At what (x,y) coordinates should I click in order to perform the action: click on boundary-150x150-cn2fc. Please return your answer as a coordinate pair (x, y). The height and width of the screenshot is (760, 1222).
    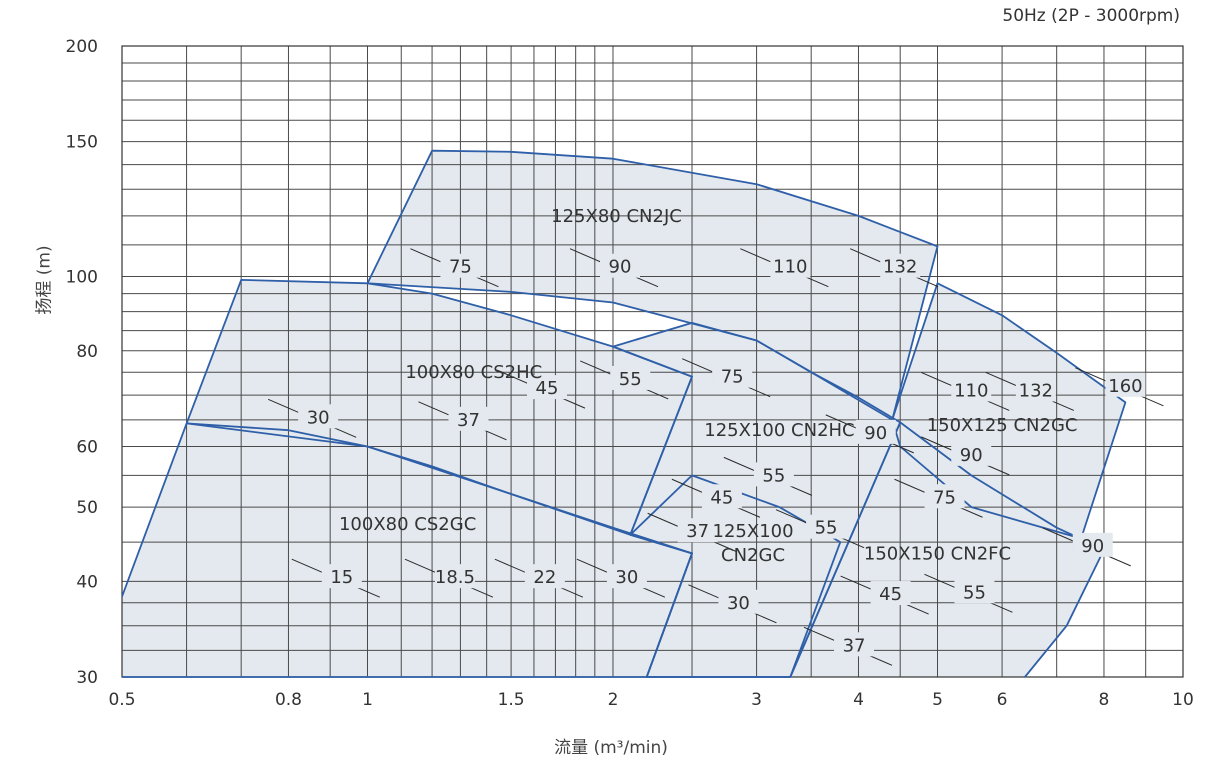
    Looking at the image, I should click on (947, 549).